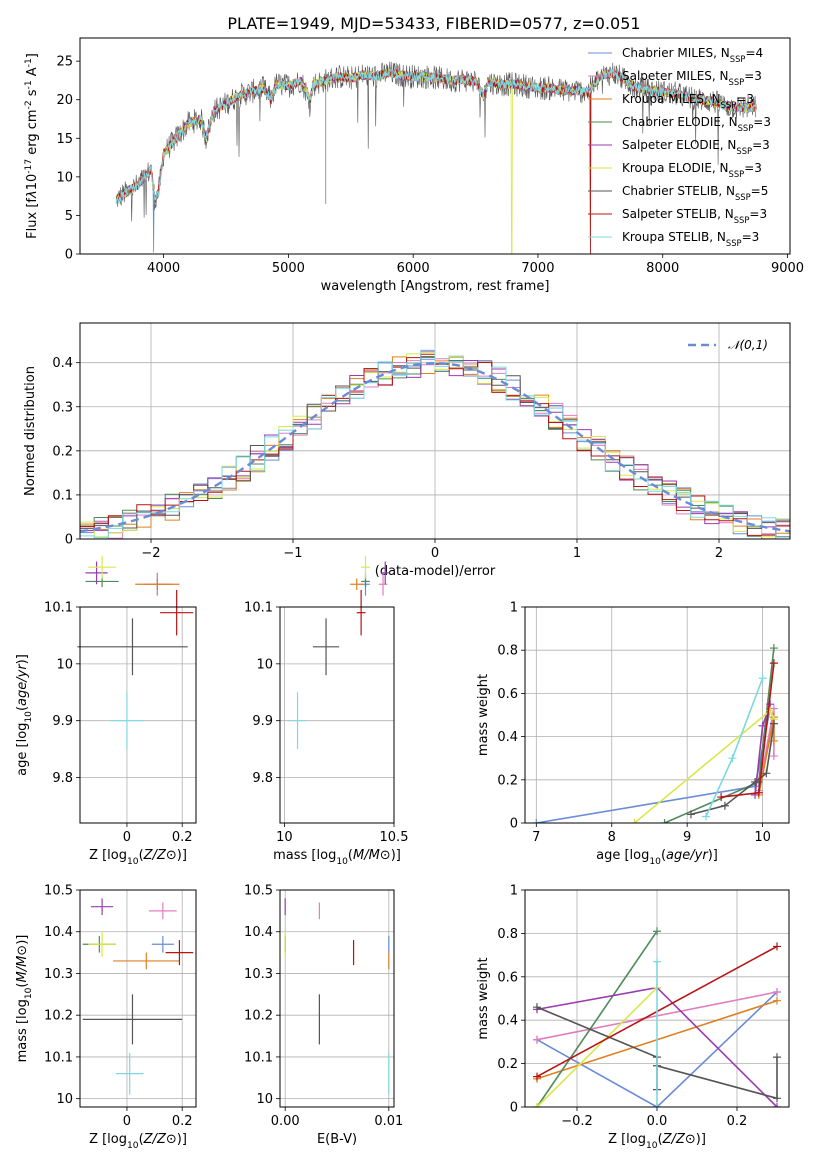  Describe the element at coordinates (577, 553) in the screenshot. I see `x-tick-label: 1` at that location.